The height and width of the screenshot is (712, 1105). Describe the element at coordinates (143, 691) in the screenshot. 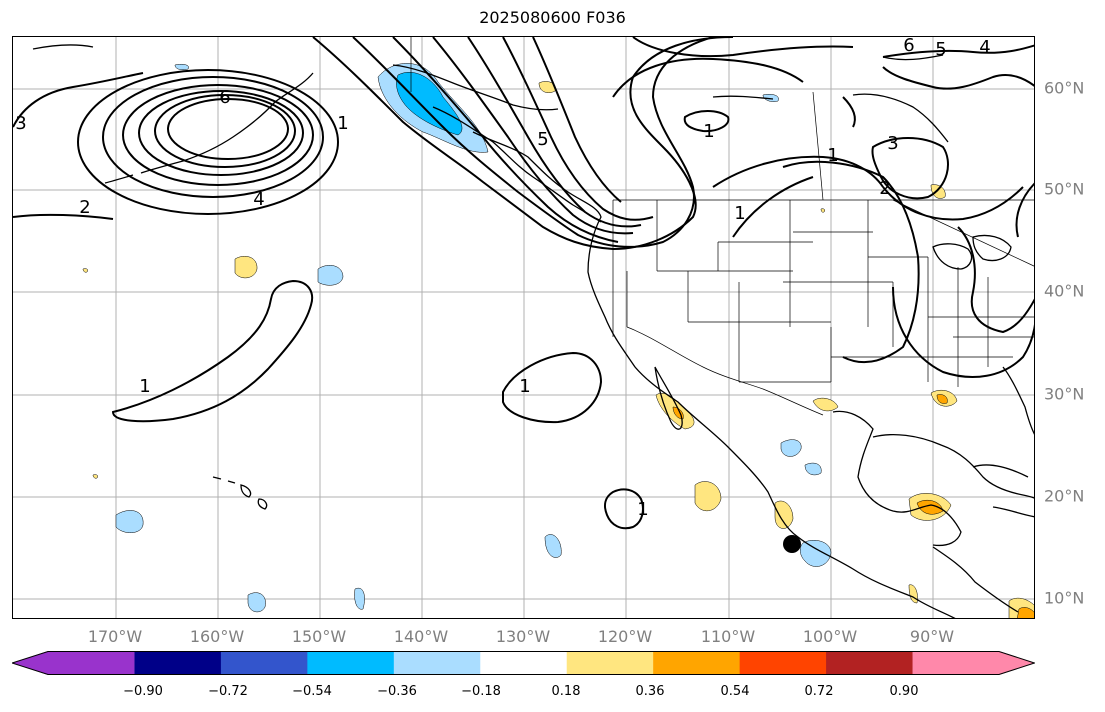

I see `colorbar-tick-label: −0.90` at that location.